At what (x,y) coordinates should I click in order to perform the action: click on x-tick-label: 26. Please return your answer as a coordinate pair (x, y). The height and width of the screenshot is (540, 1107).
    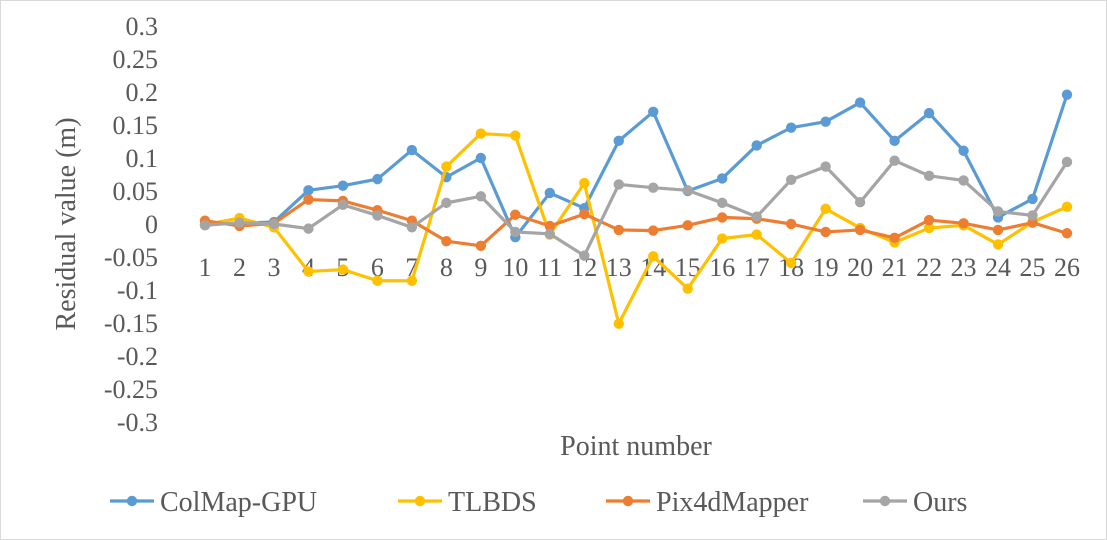
    Looking at the image, I should click on (1067, 267).